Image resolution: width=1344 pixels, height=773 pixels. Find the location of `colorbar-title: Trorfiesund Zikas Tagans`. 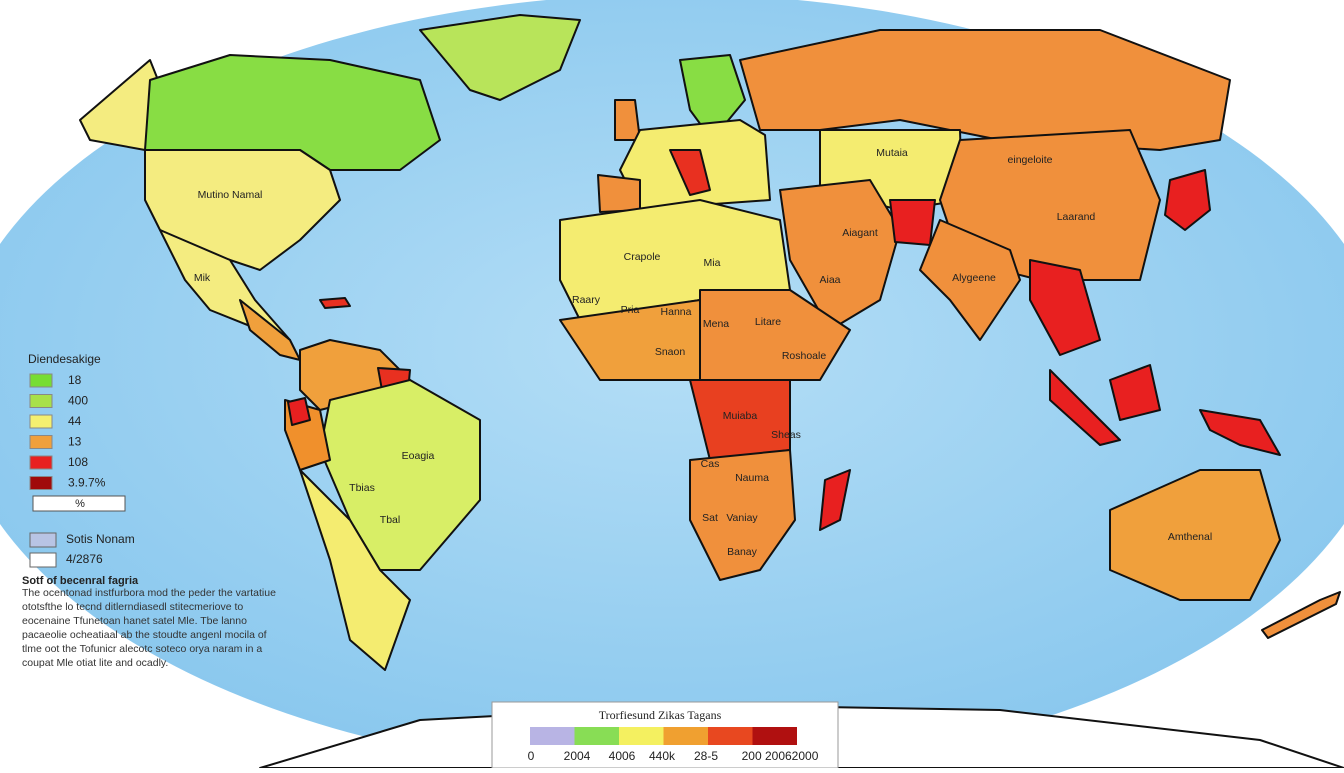

colorbar-title: Trorfiesund Zikas Tagans is located at coordinates (660, 715).